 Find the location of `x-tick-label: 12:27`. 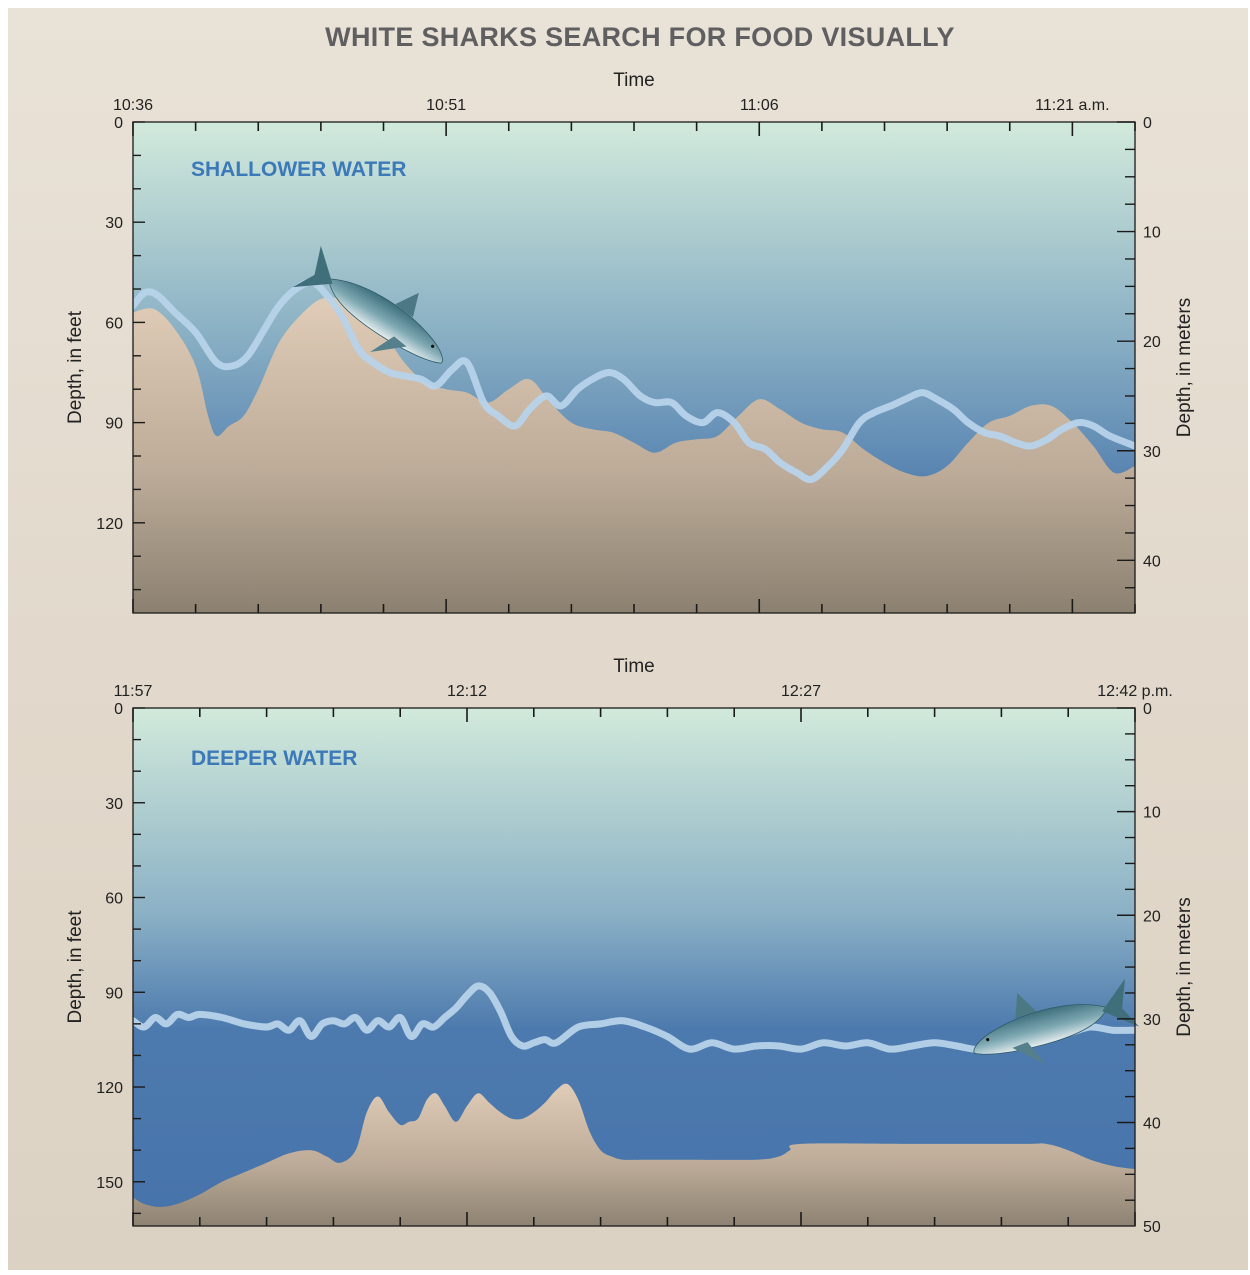

x-tick-label: 12:27 is located at coordinates (801, 691).